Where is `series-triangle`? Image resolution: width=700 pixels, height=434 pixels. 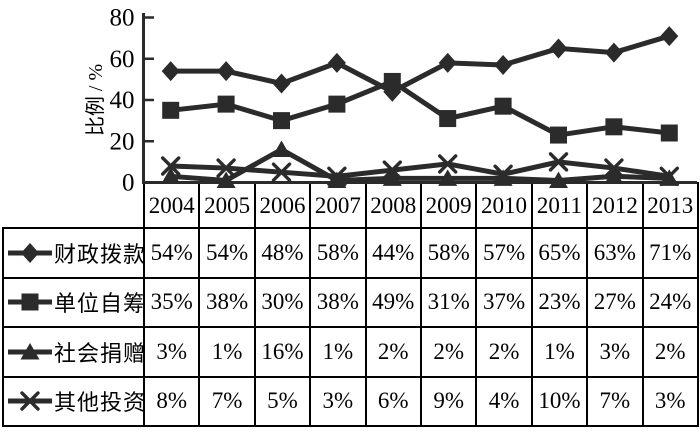
series-triangle is located at coordinates (420, 164).